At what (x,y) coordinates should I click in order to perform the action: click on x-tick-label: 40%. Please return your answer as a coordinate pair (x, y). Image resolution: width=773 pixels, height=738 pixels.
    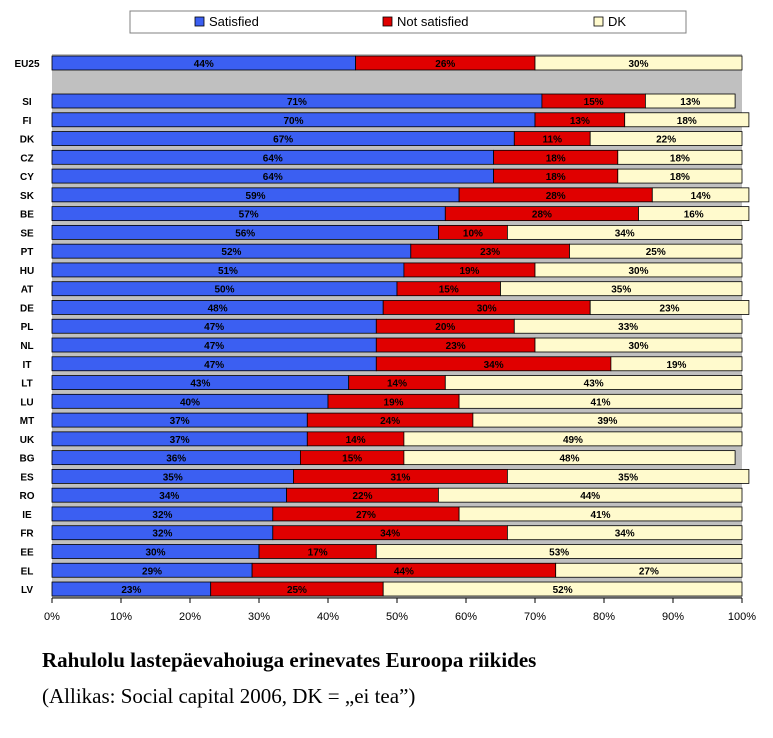
    Looking at the image, I should click on (328, 617).